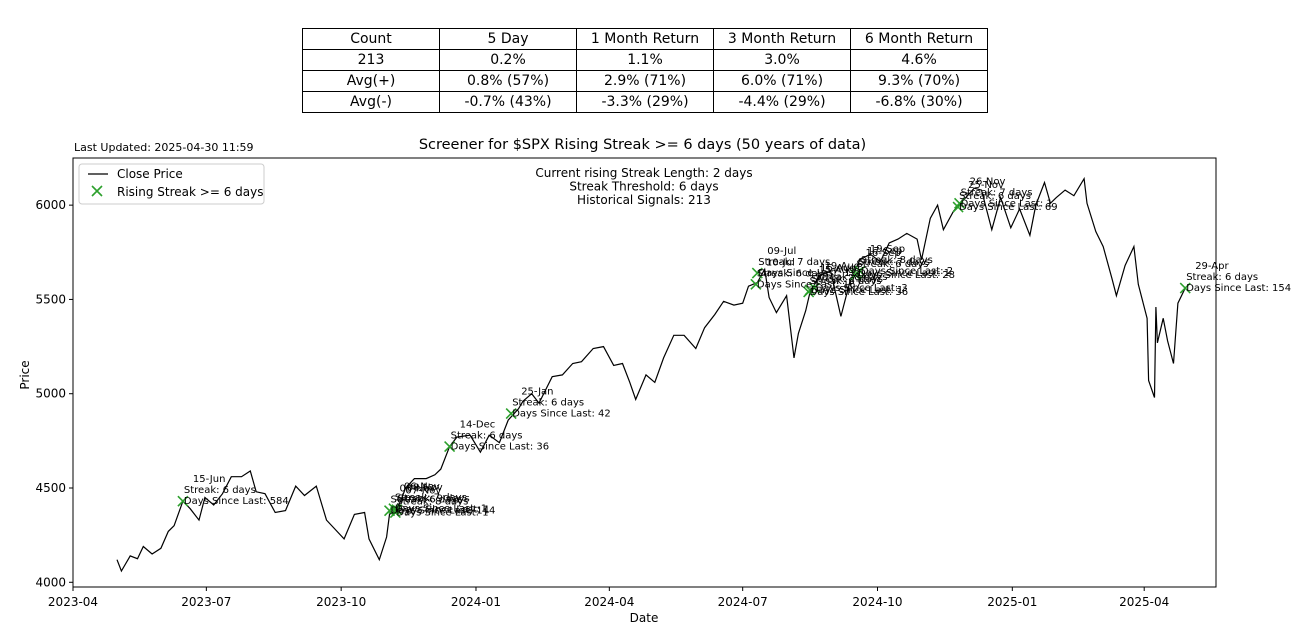 This screenshot has width=1292, height=634. What do you see at coordinates (644, 200) in the screenshot?
I see `info-line: Historical Signals: 213` at bounding box center [644, 200].